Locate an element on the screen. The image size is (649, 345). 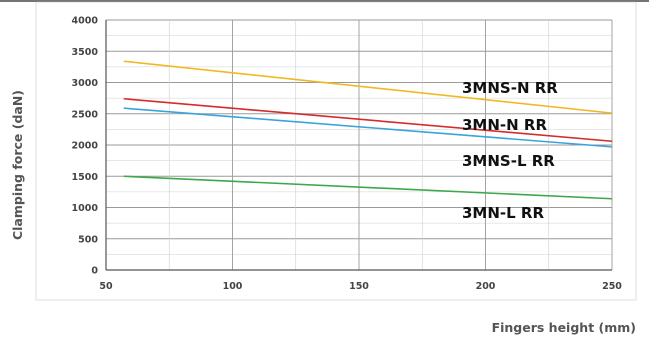
series-label-3mn-l-rr: 3MN-L RR is located at coordinates (503, 213).